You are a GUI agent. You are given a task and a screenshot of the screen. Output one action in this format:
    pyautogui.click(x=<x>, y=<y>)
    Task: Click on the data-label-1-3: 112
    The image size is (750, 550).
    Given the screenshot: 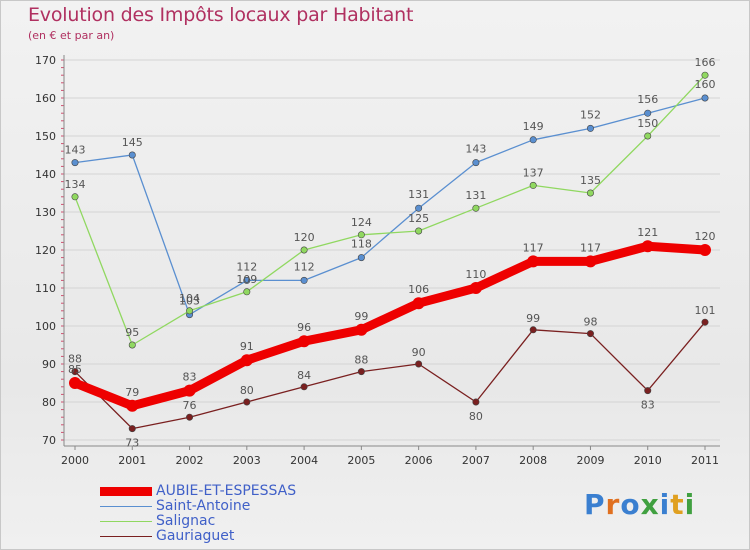 What is the action you would take?
    pyautogui.click(x=246, y=266)
    